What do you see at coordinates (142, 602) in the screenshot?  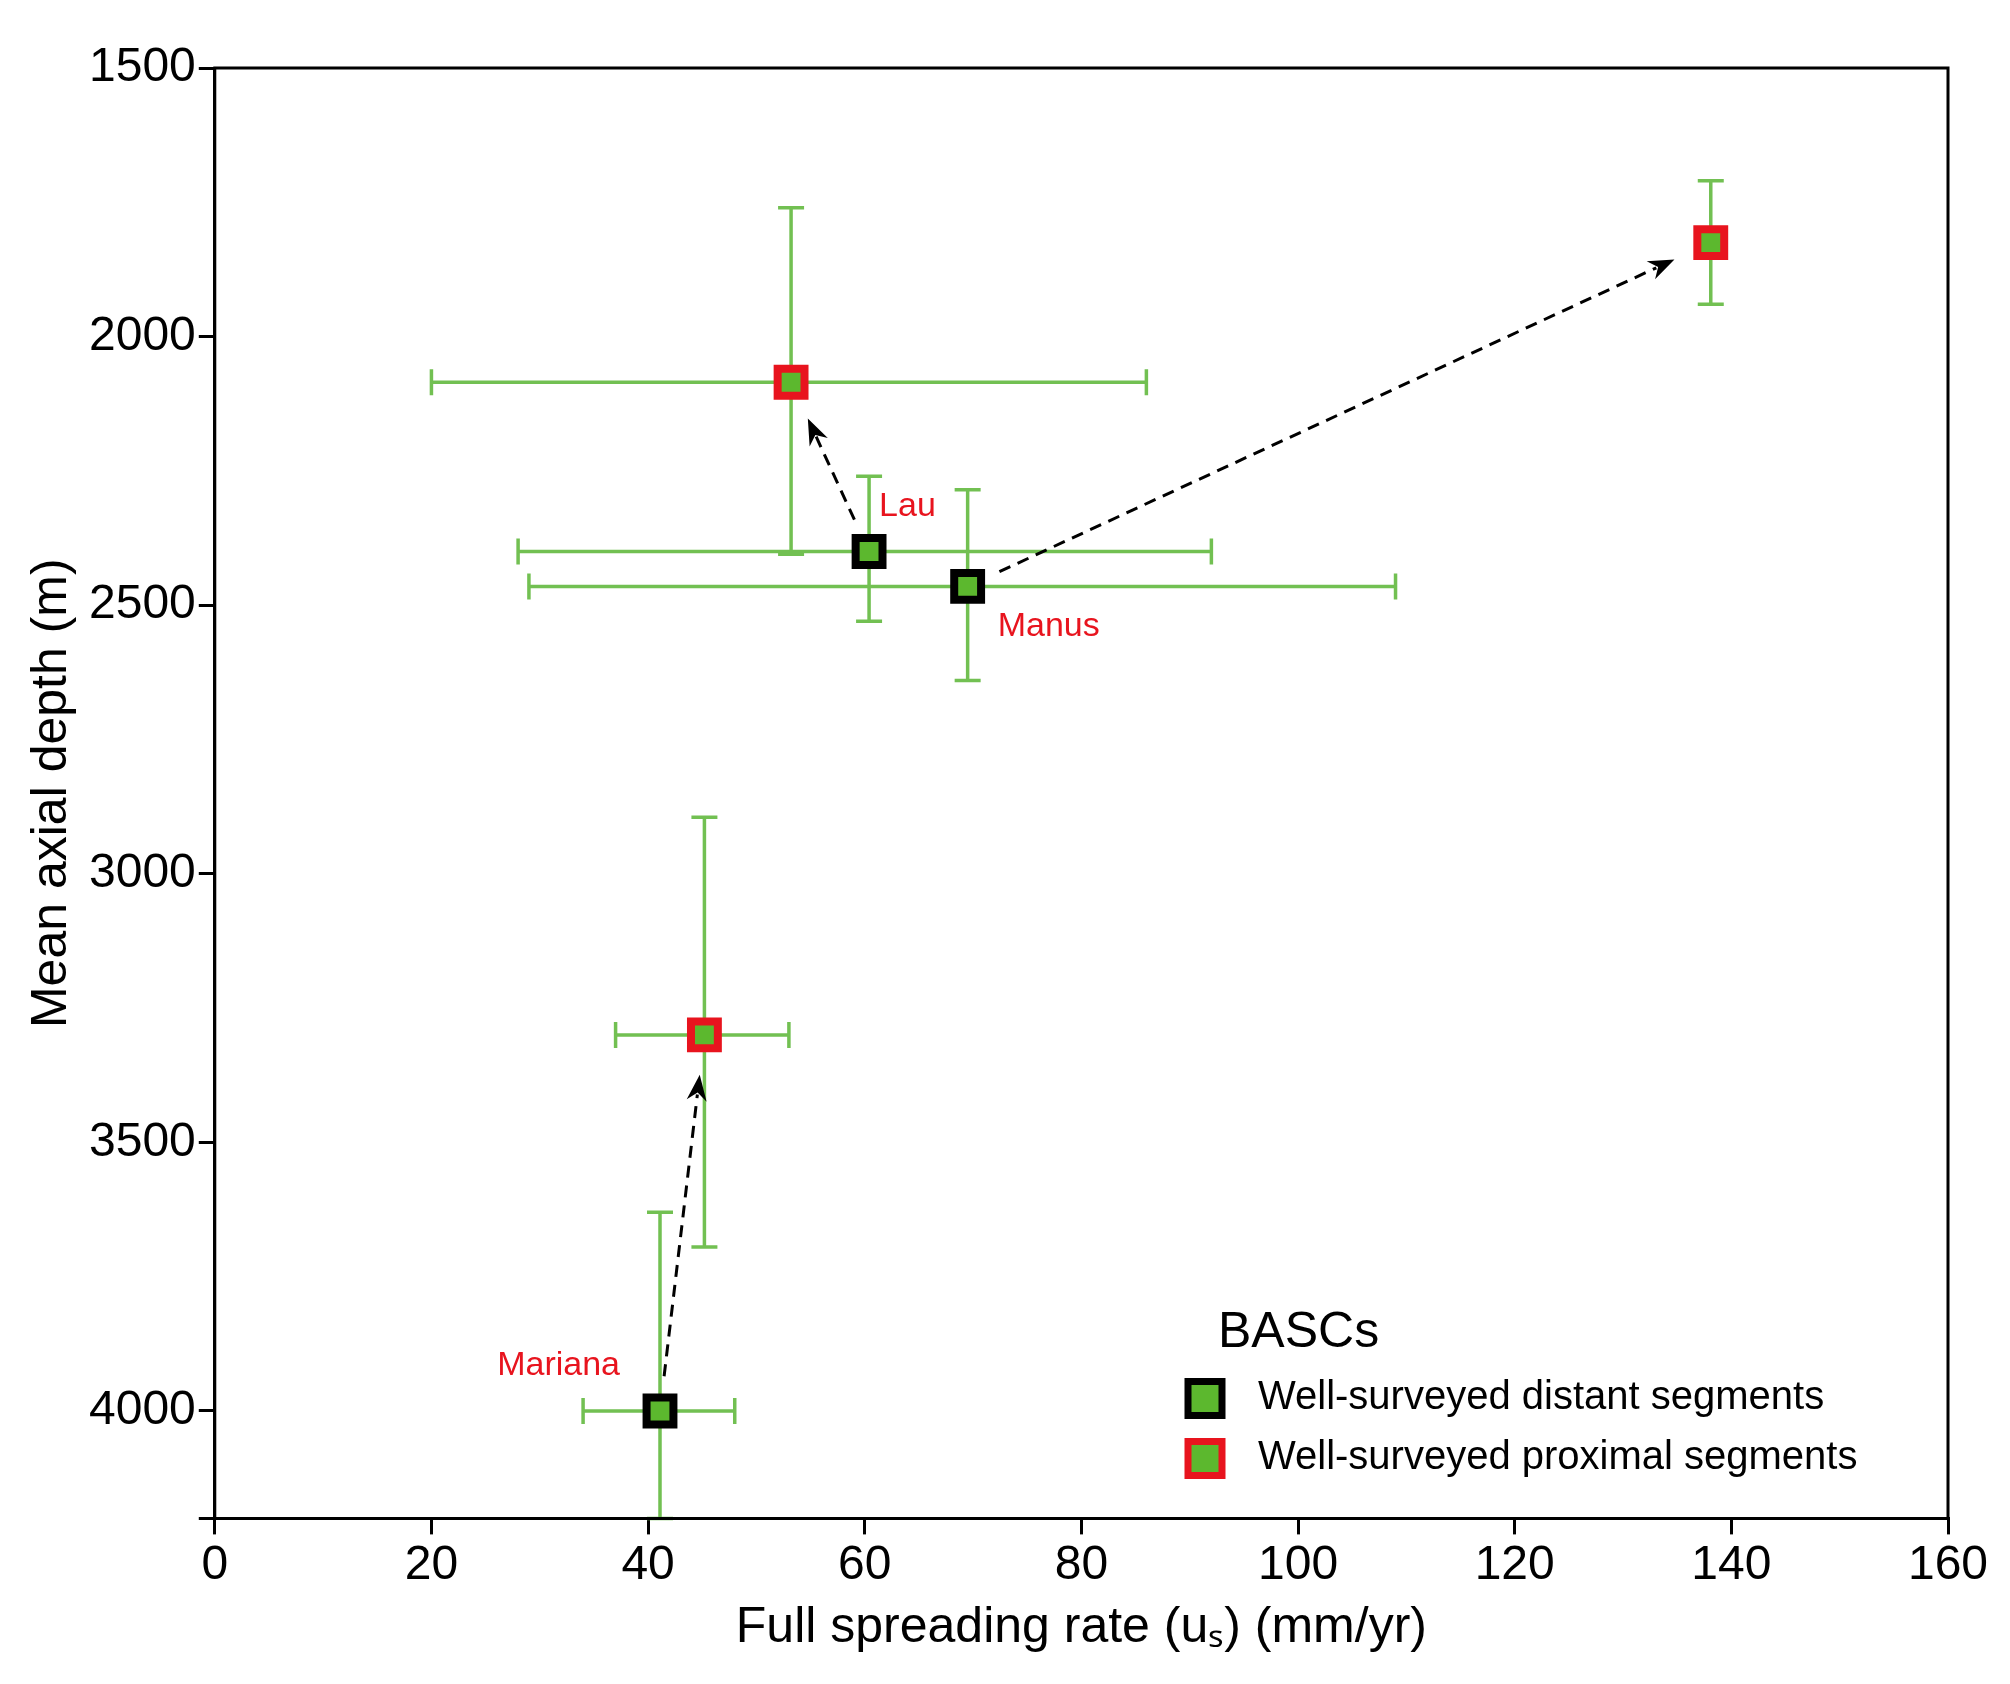 I see `y-tick-label: 2500` at bounding box center [142, 602].